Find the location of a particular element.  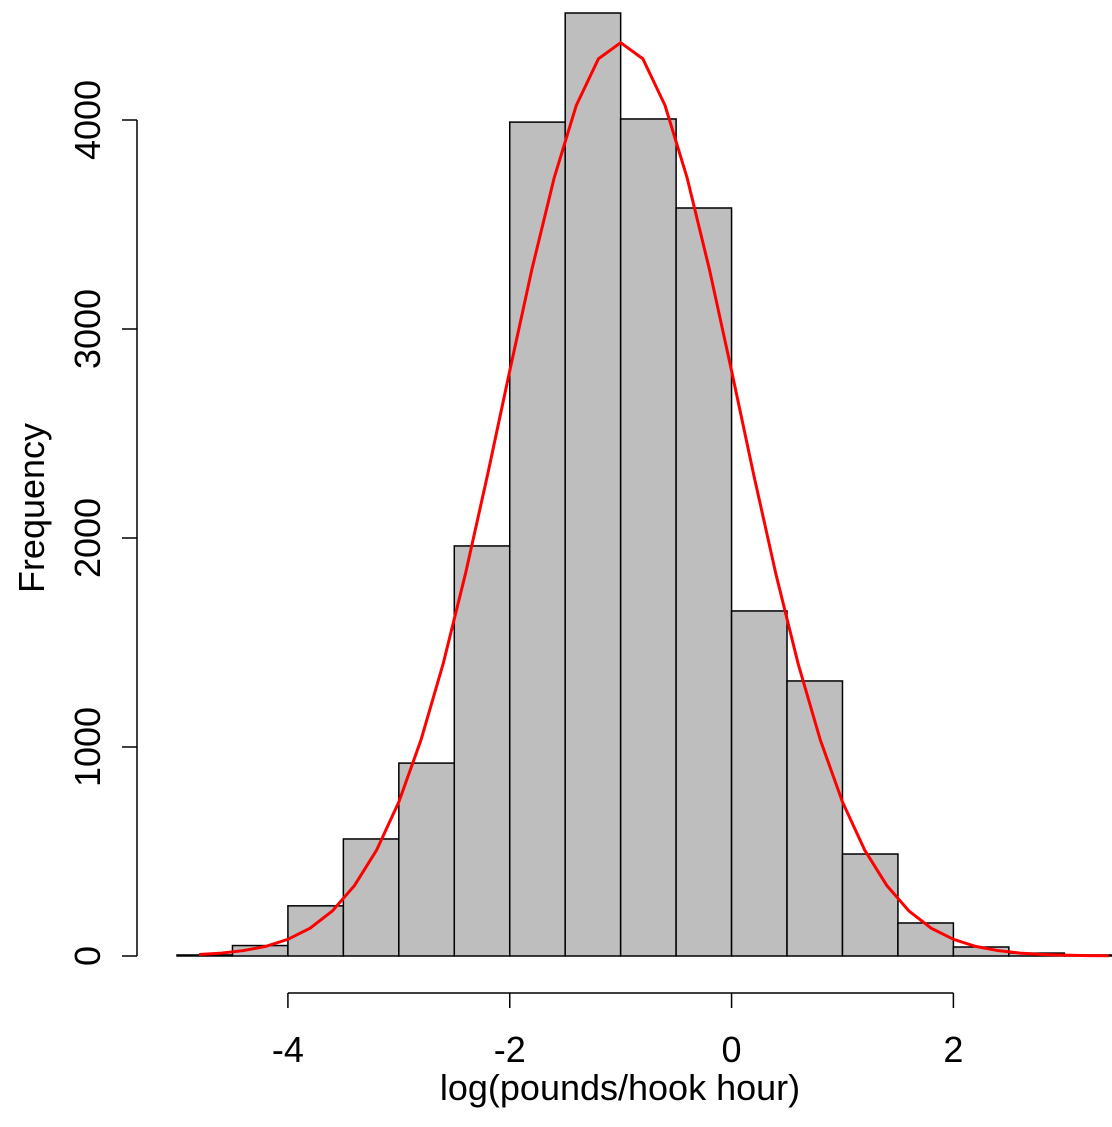

x-tick-label: -2 is located at coordinates (510, 1049).